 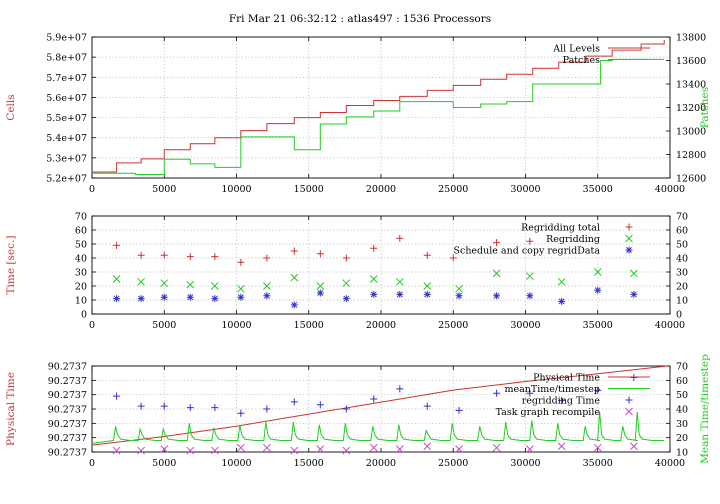 I want to click on y-tick-label: 60, so click(x=81, y=231).